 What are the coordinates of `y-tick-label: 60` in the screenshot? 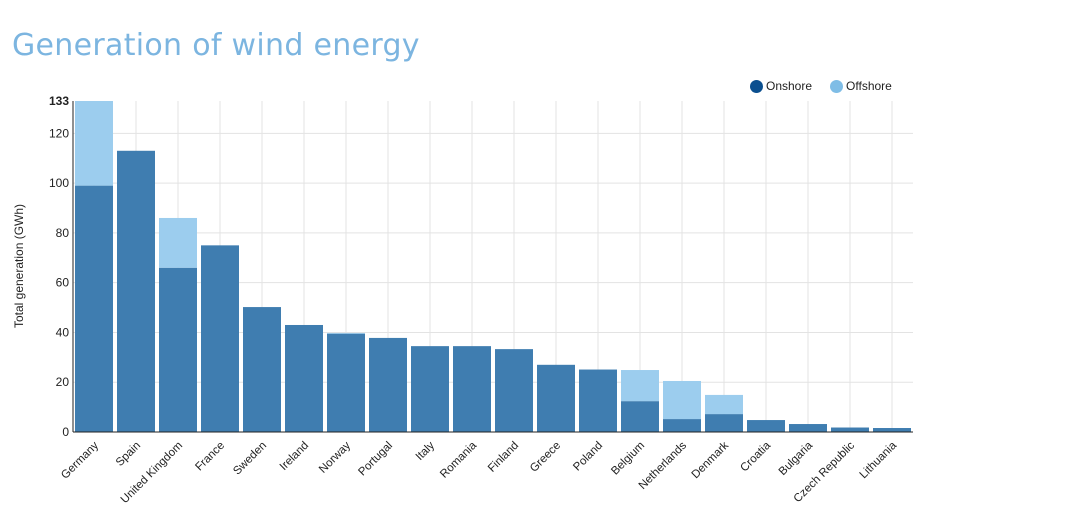 It's located at (63, 283).